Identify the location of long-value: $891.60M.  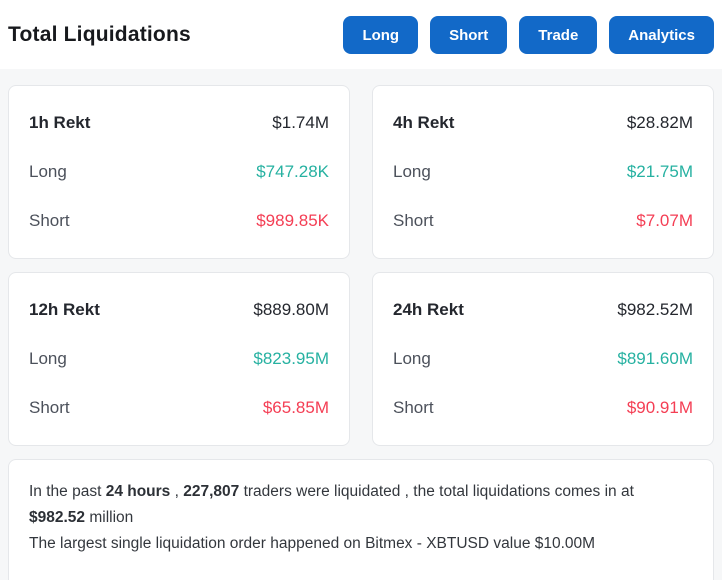
(655, 358).